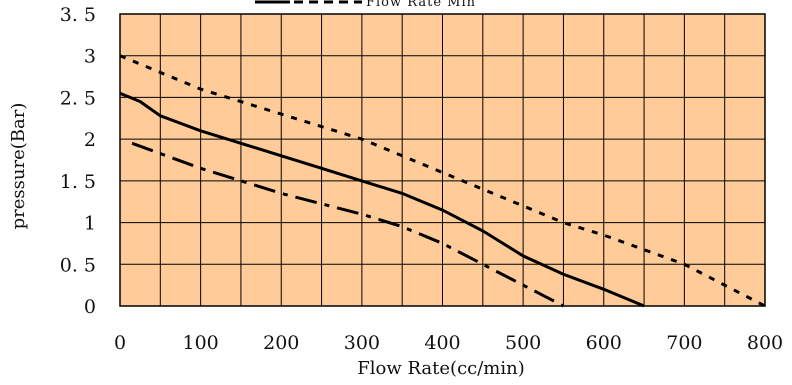  What do you see at coordinates (78, 98) in the screenshot?
I see `y-tick-label: 2. 5` at bounding box center [78, 98].